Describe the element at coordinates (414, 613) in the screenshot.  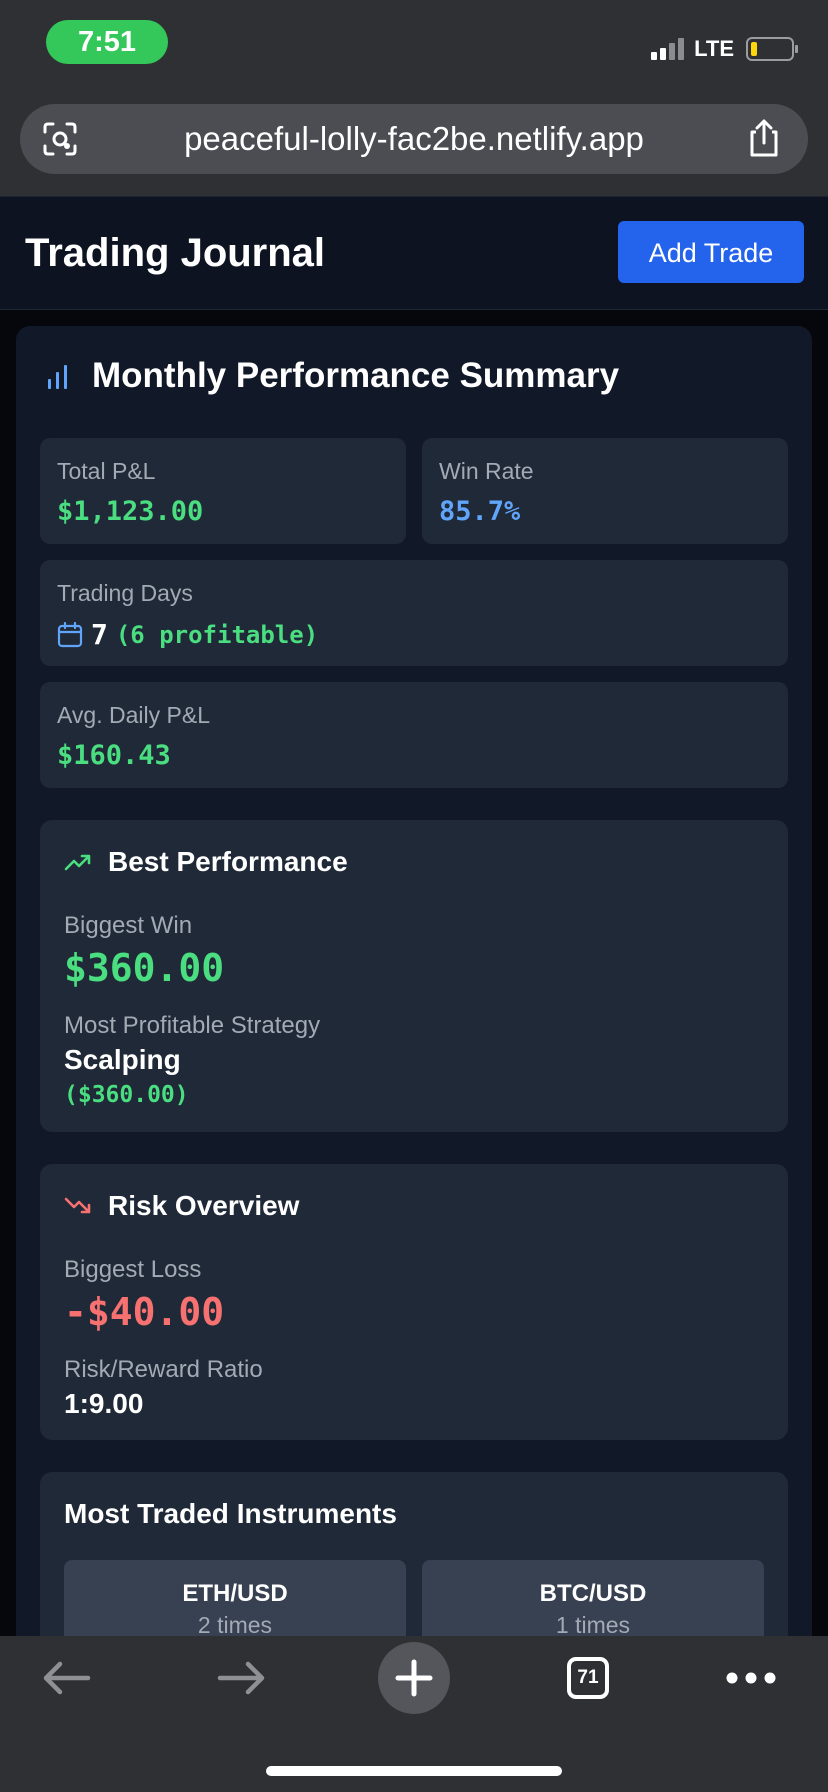
I see `trading-days-tile: Trading Days 7 (6 profitable)` at that location.